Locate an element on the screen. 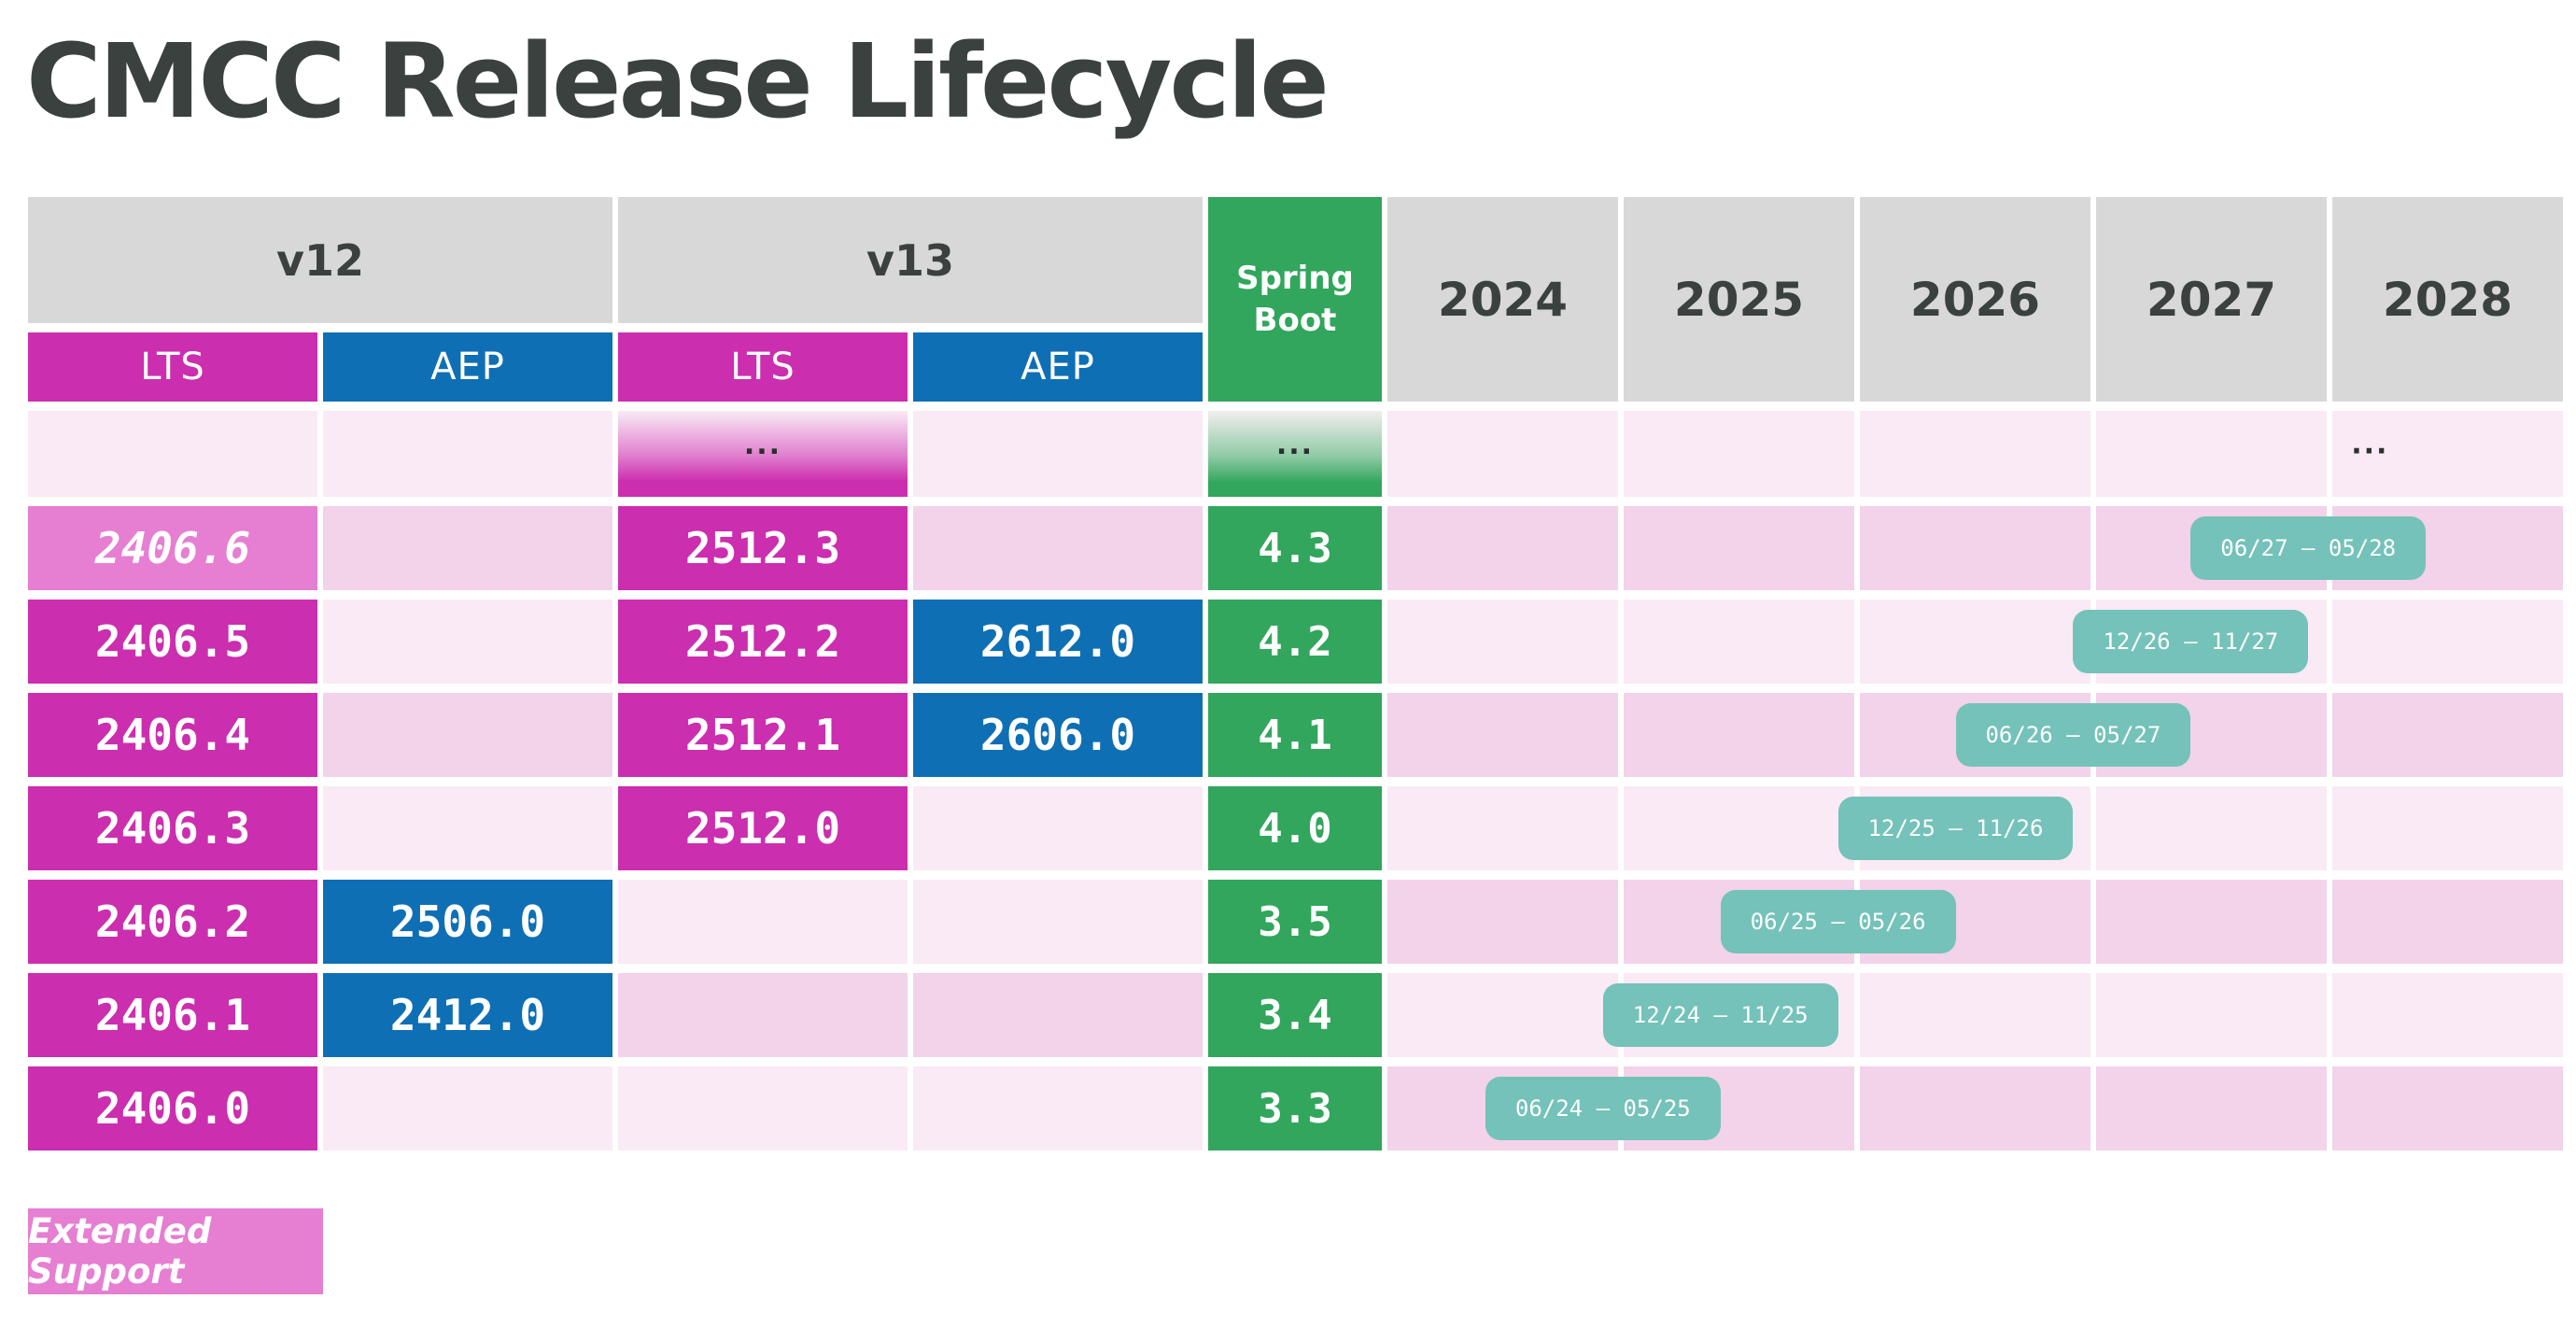 The image size is (2576, 1327). timeline-row-2406.1: 12/24 – 11/25 is located at coordinates (1975, 1015).